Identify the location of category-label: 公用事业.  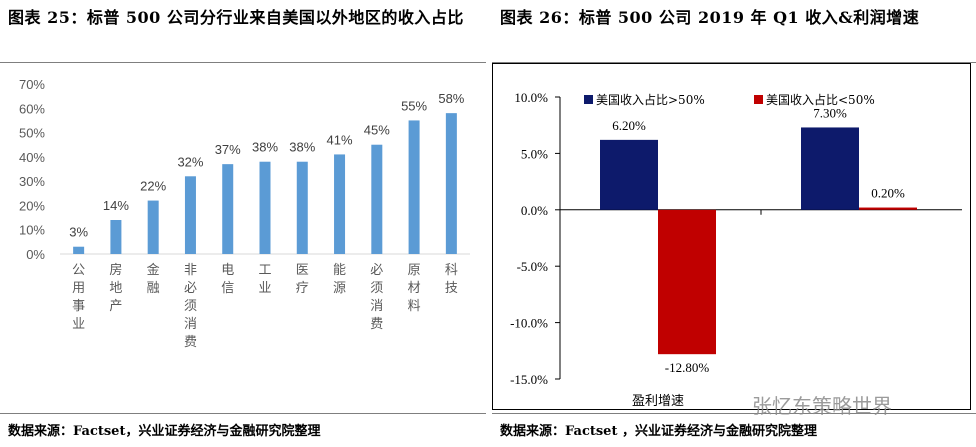
(78, 297).